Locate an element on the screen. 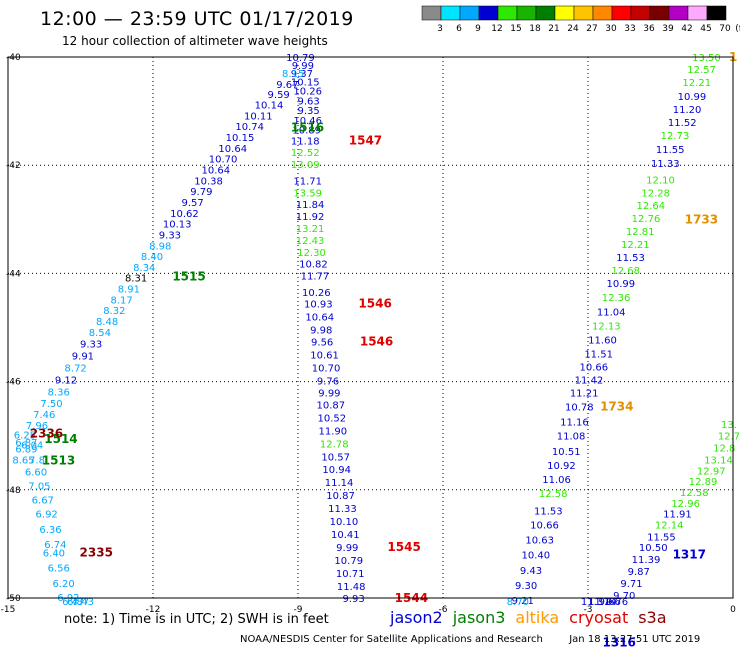  wave-height-point: 9.56 is located at coordinates (322, 343).